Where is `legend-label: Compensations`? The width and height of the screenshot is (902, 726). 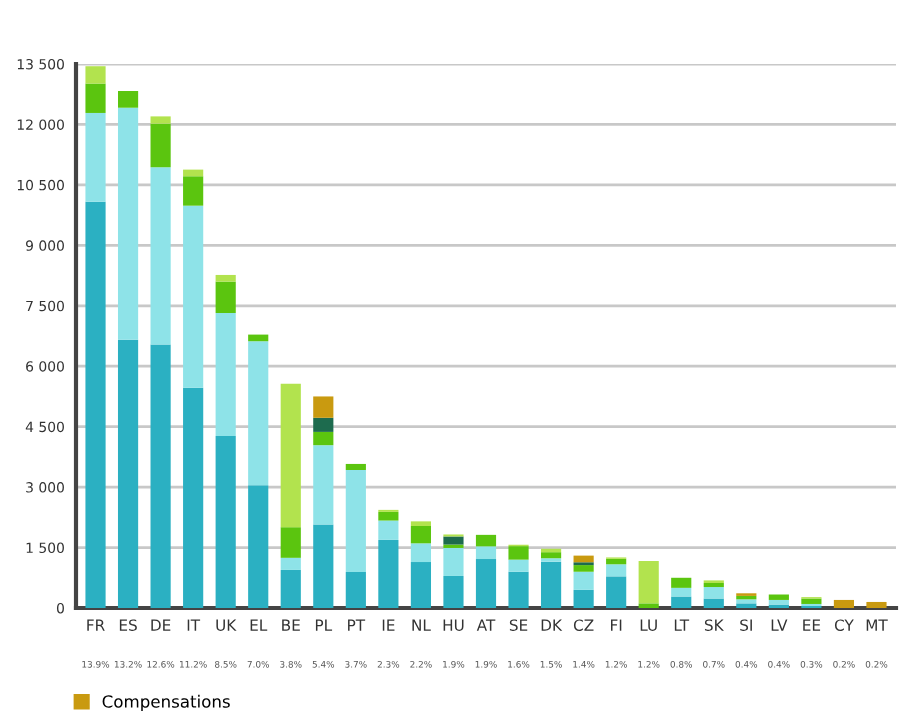
legend-label: Compensations is located at coordinates (166, 702).